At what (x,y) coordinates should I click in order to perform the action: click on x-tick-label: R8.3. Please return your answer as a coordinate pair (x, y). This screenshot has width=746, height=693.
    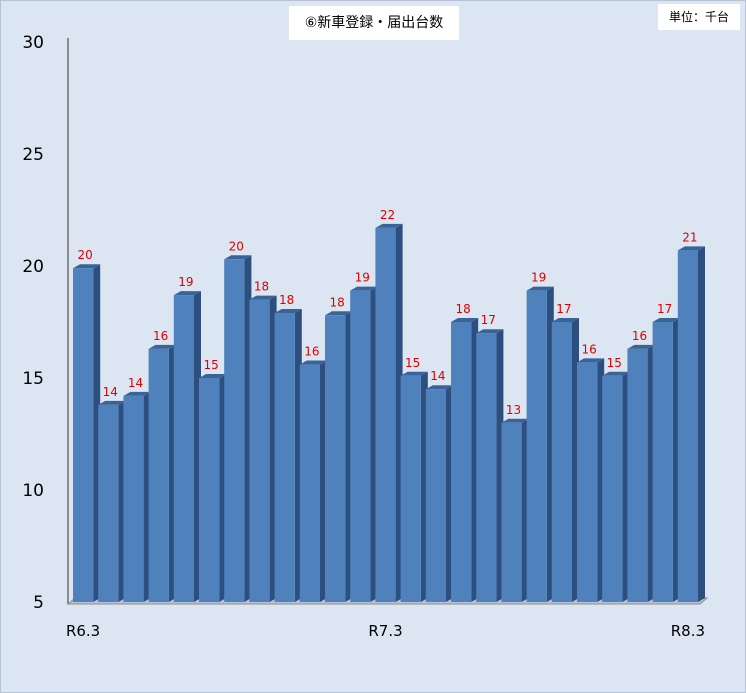
    Looking at the image, I should click on (688, 631).